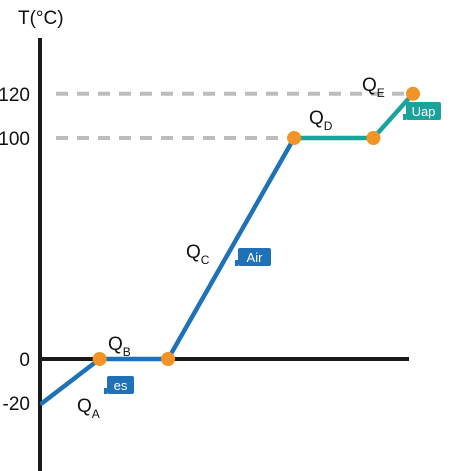  What do you see at coordinates (373, 87) in the screenshot?
I see `label-qe: QE` at bounding box center [373, 87].